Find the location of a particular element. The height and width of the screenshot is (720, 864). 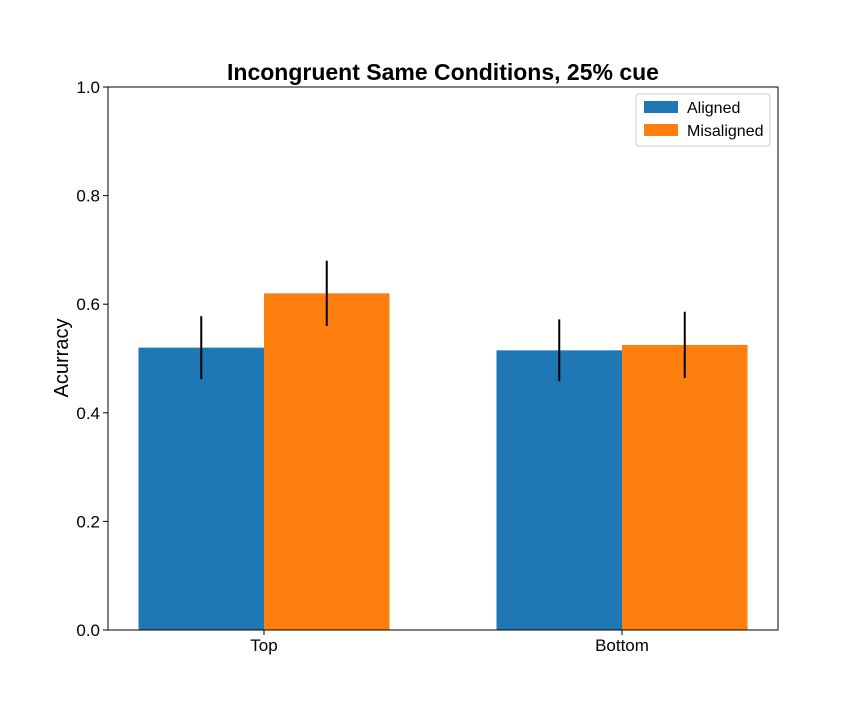

chart-title: Incongruent Same Conditions, 25% cue is located at coordinates (443, 72).